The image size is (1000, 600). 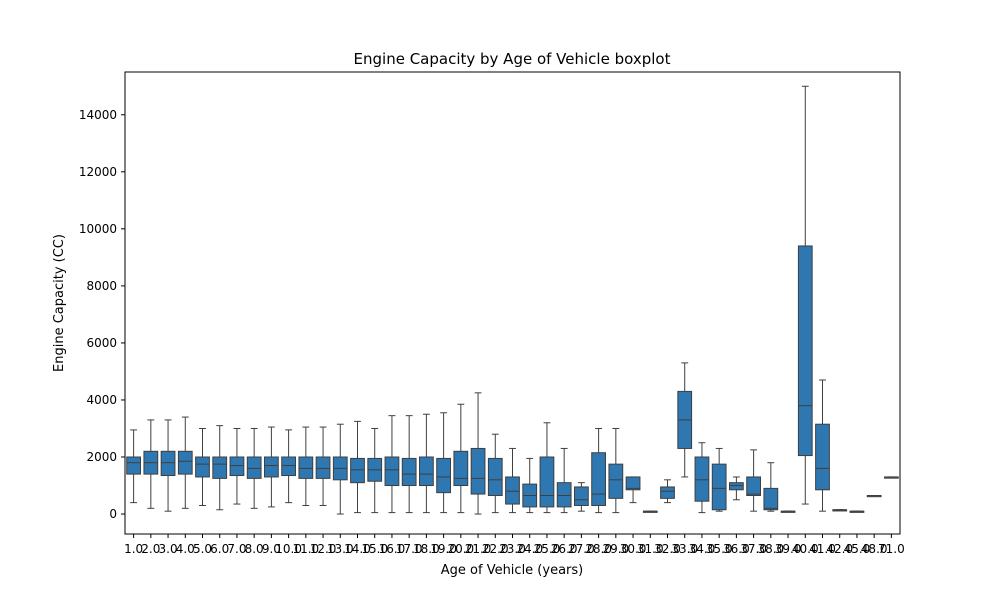 What do you see at coordinates (236, 549) in the screenshot?
I see `x-tick-label: 7.0` at bounding box center [236, 549].